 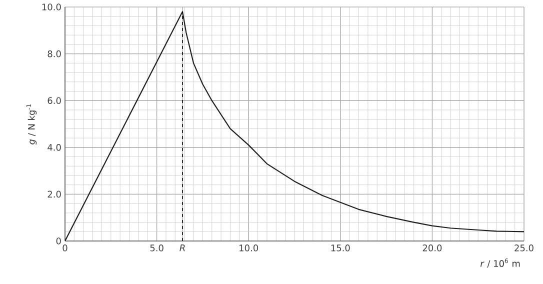 What do you see at coordinates (524, 248) in the screenshot?
I see `x-tick-label: 25.0` at bounding box center [524, 248].